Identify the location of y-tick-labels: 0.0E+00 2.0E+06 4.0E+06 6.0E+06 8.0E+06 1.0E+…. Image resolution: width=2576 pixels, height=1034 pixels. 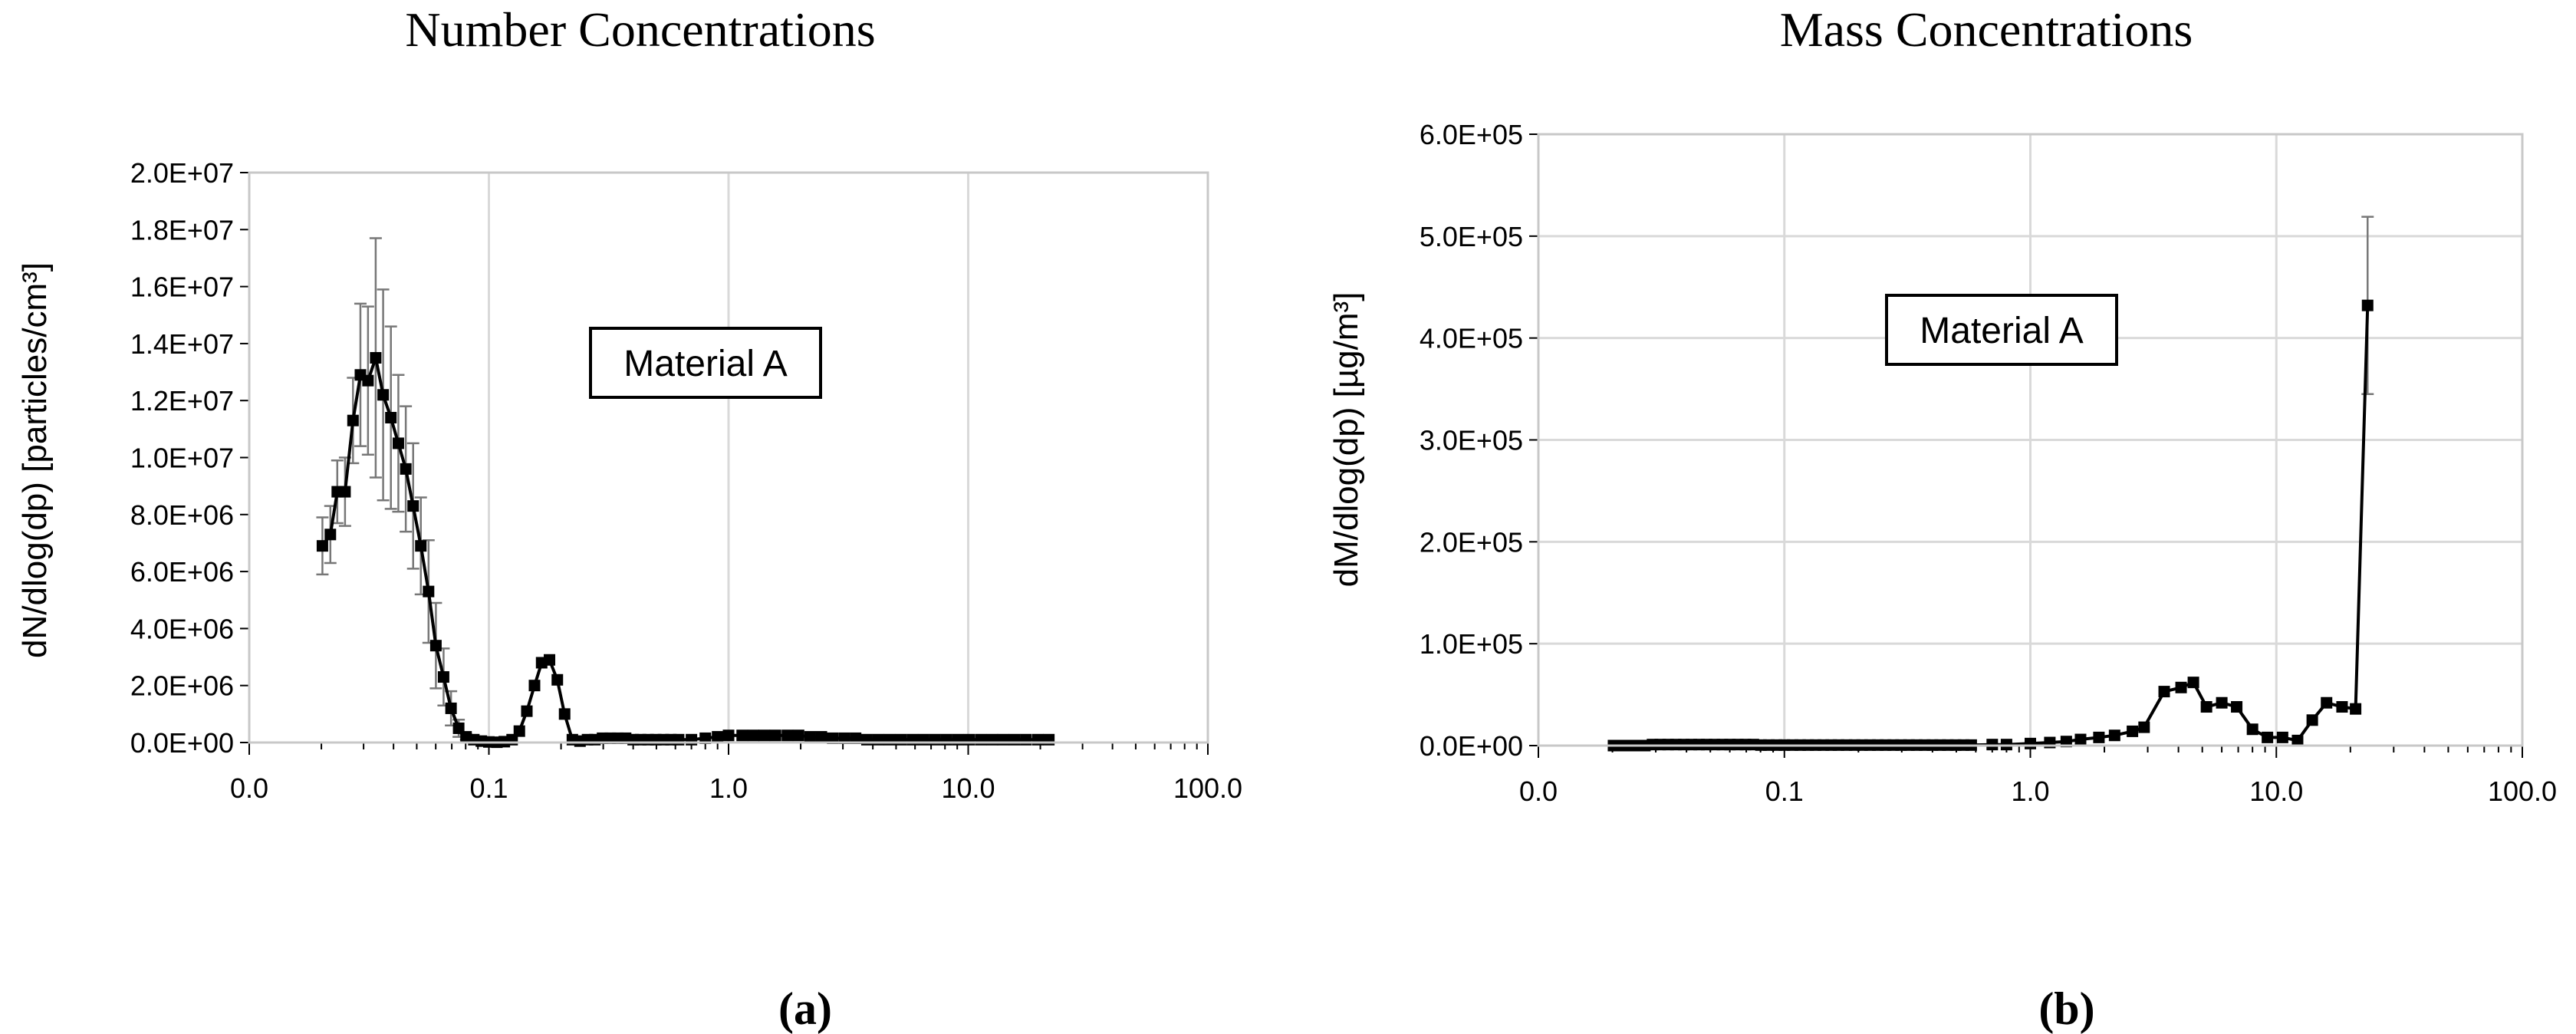
(182, 458).